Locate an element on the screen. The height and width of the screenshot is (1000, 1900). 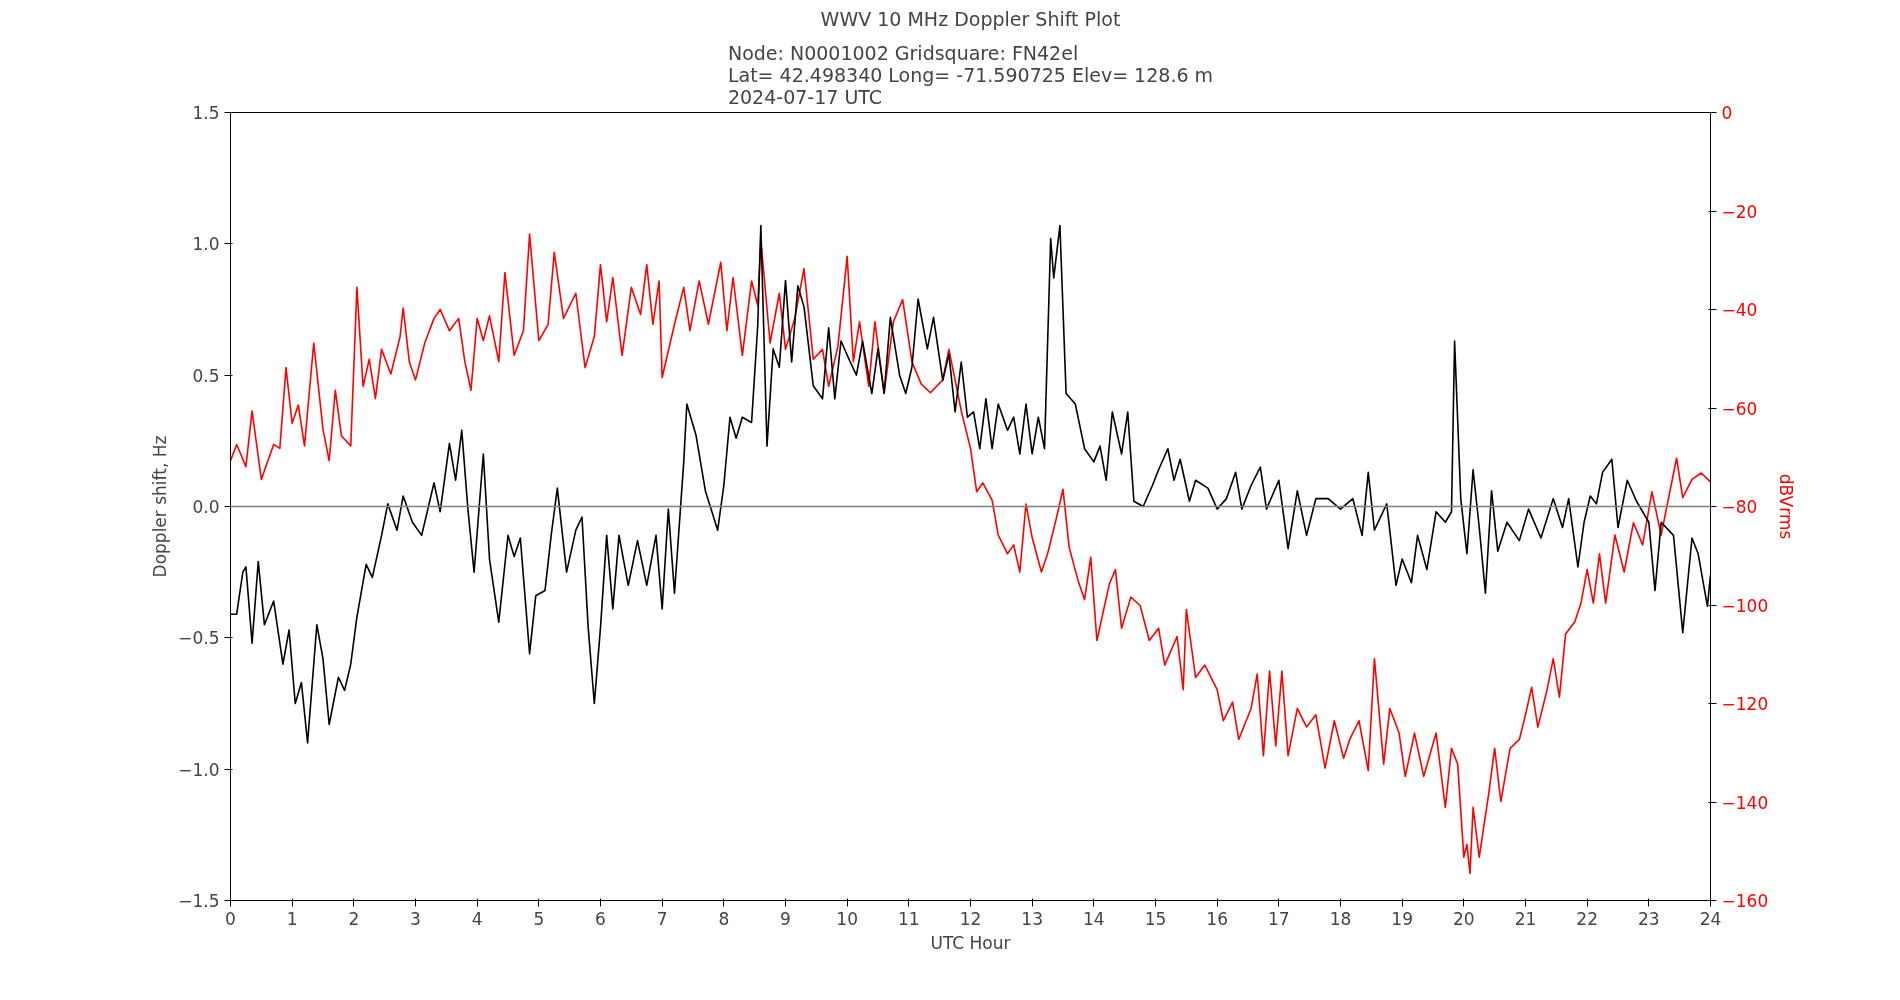
y2-tick-label: −40 is located at coordinates (1739, 310).